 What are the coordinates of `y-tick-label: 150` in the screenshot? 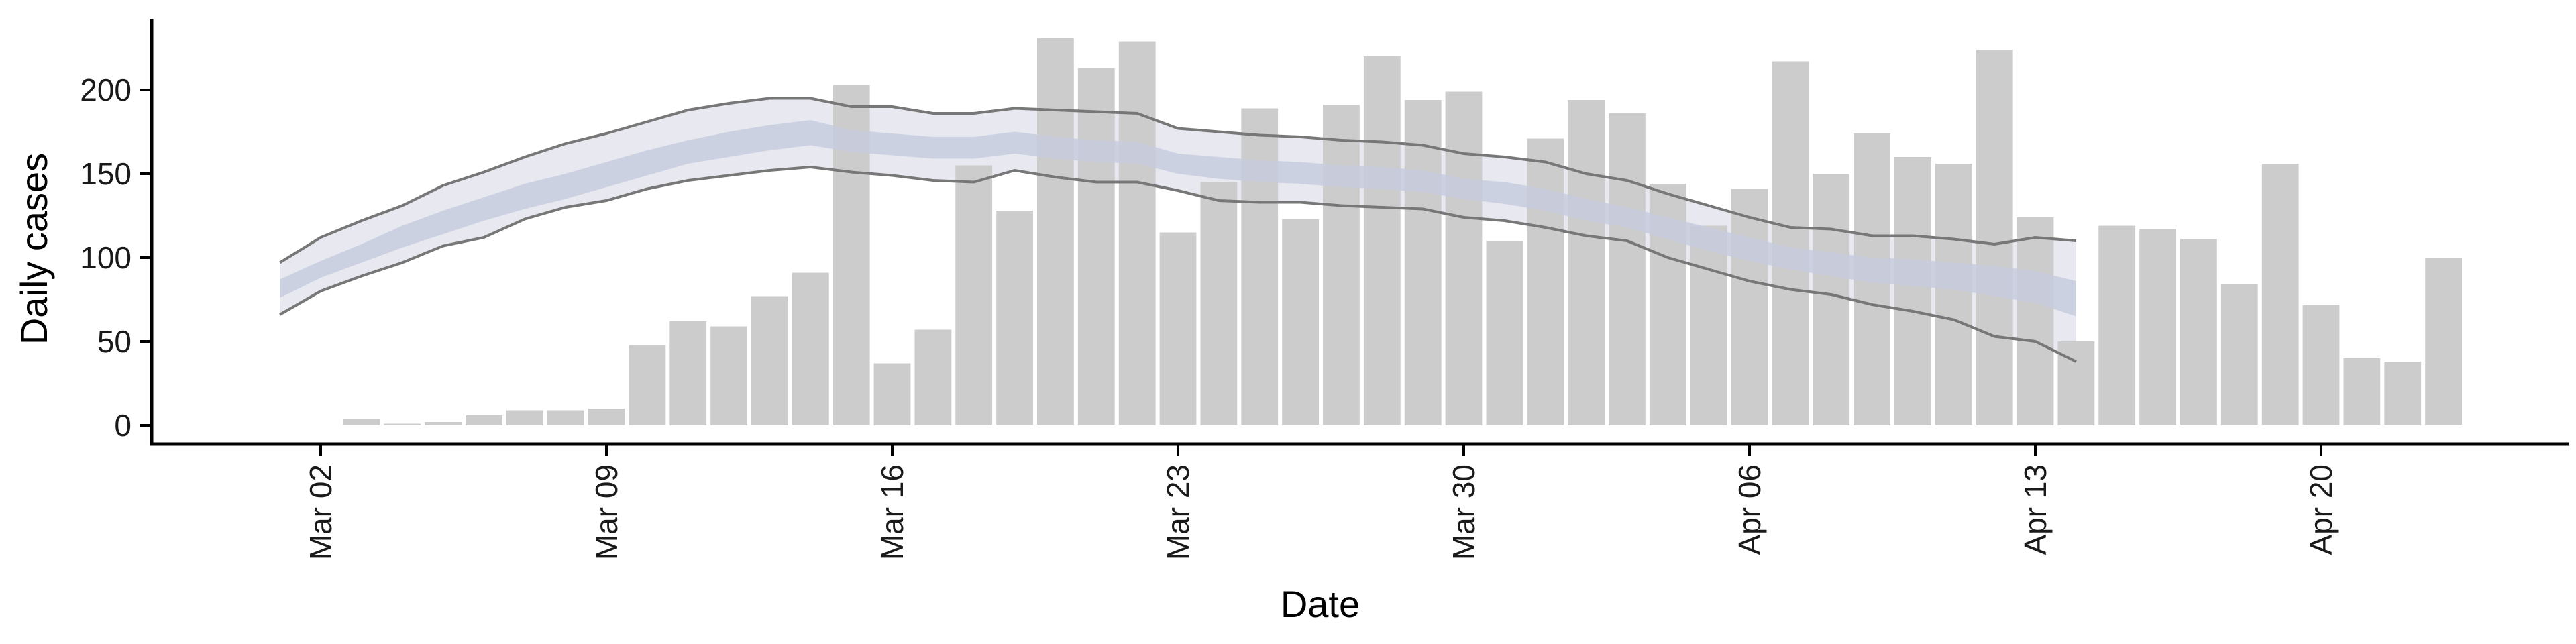 It's located at (105, 173).